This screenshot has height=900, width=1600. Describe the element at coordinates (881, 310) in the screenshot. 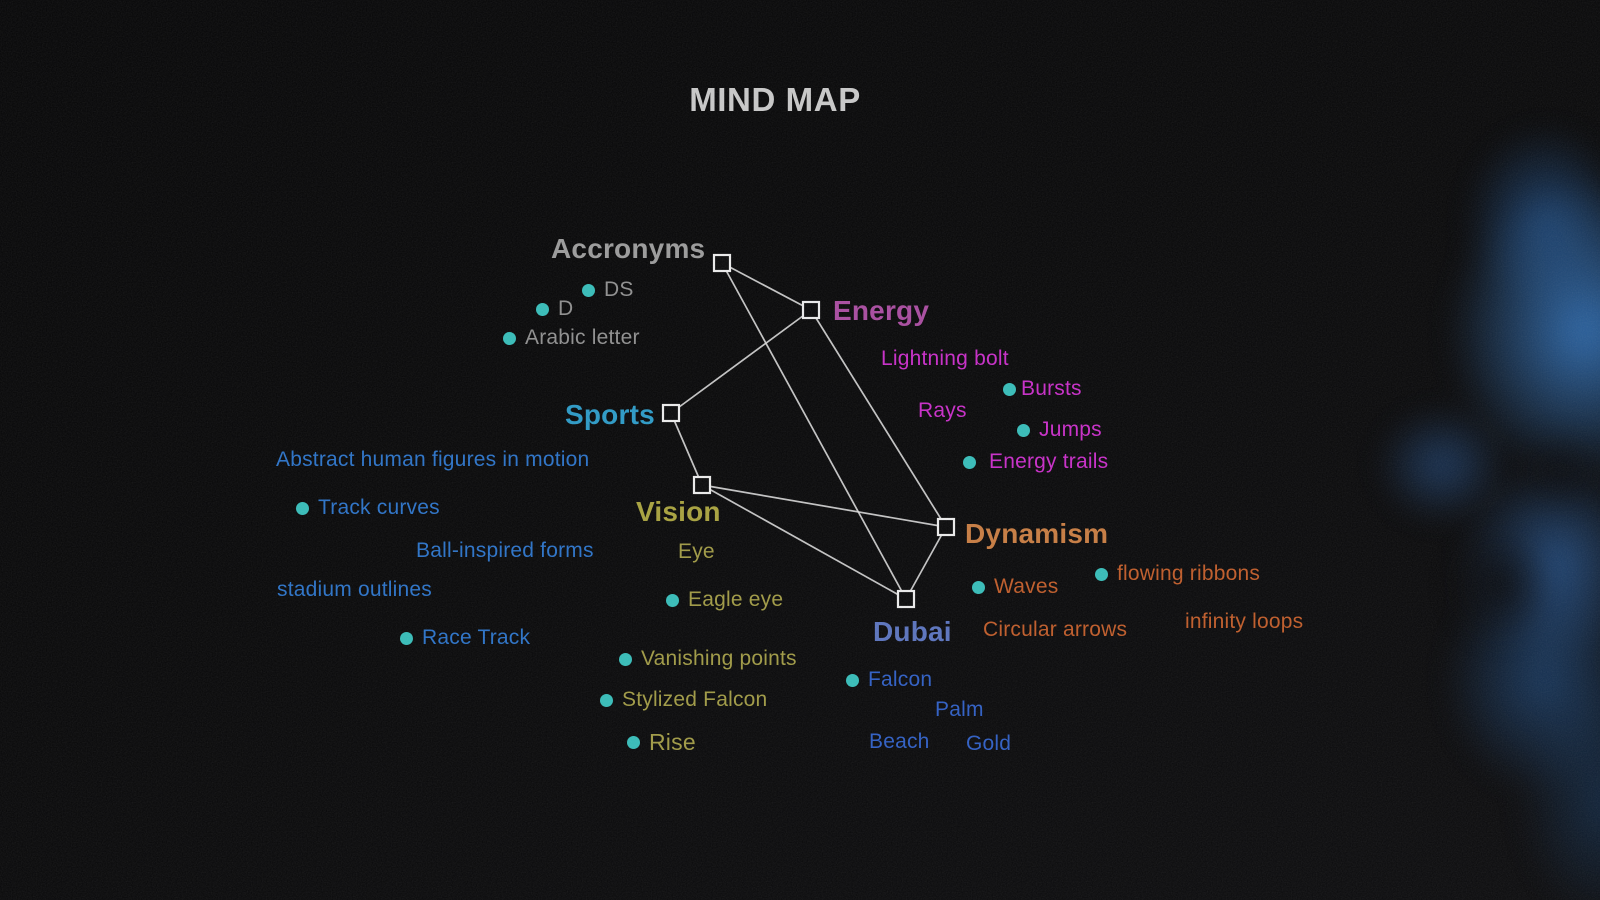

I see `cluster-header-energy: Energy` at that location.